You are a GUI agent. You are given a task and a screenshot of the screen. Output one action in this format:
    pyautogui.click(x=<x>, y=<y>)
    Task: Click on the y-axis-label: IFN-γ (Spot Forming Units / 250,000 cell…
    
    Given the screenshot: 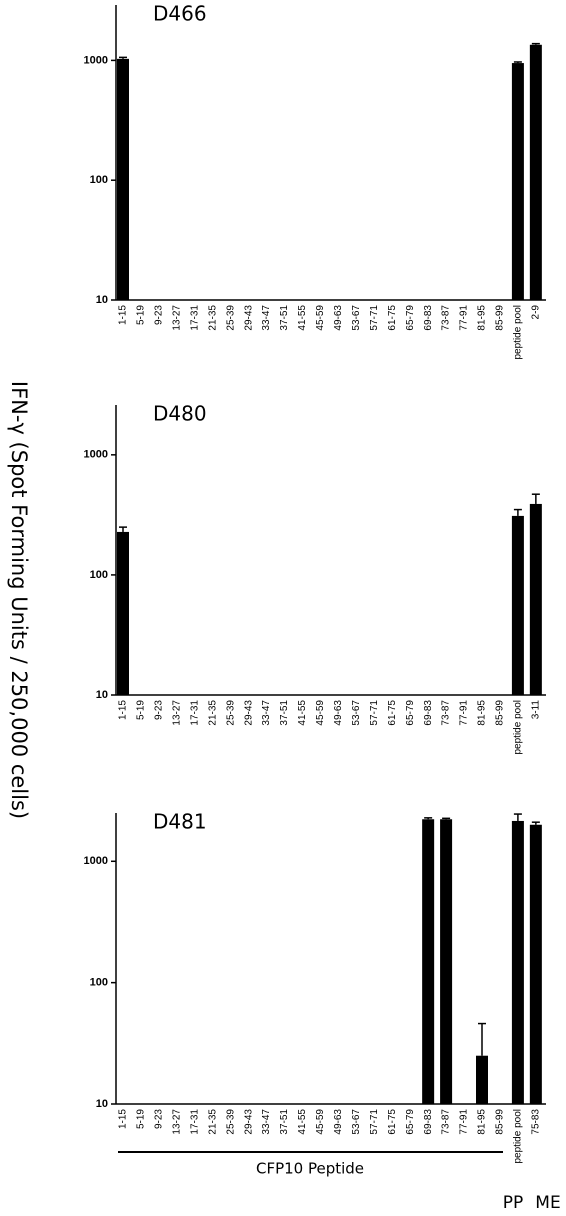 What is the action you would take?
    pyautogui.click(x=19, y=600)
    